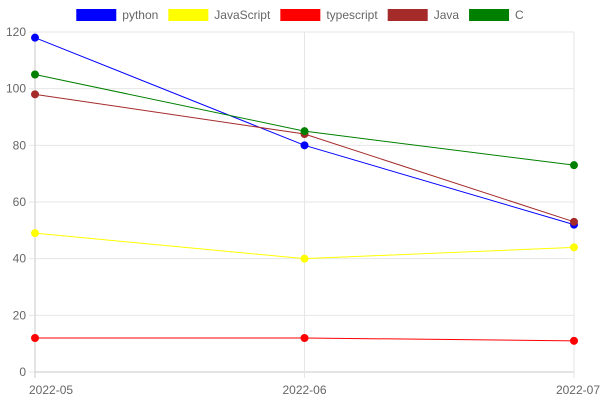  Describe the element at coordinates (447, 15) in the screenshot. I see `legend-label: Java` at that location.